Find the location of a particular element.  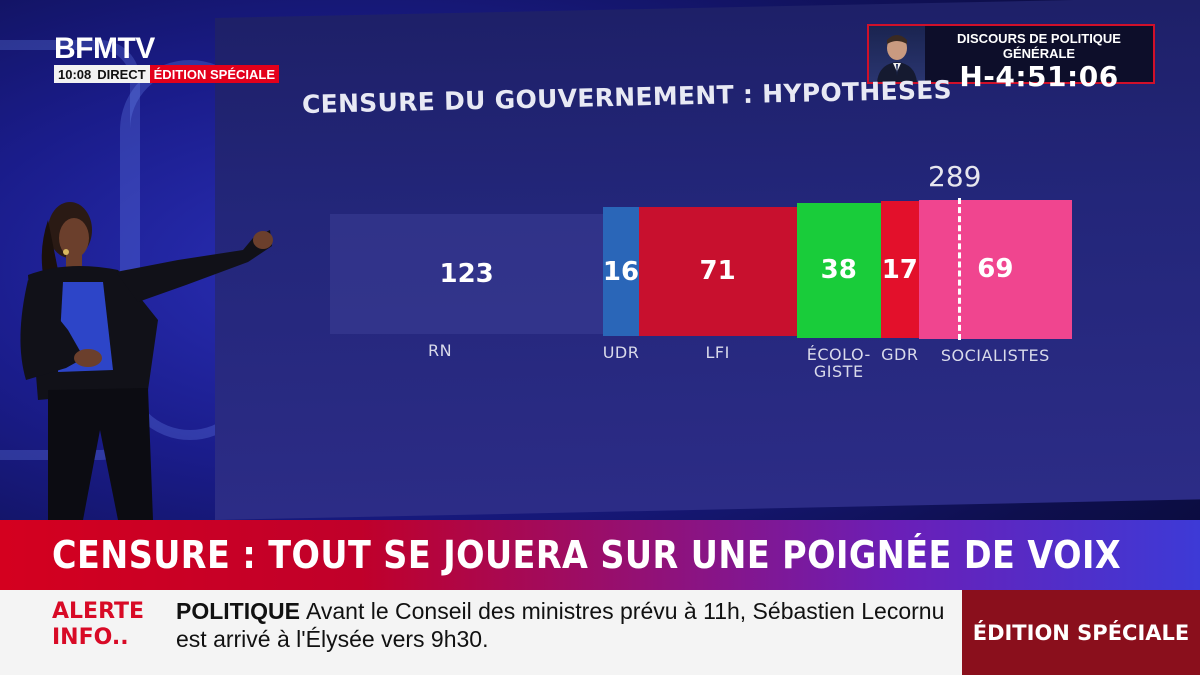

news-category: POLITIQUE is located at coordinates (238, 611).